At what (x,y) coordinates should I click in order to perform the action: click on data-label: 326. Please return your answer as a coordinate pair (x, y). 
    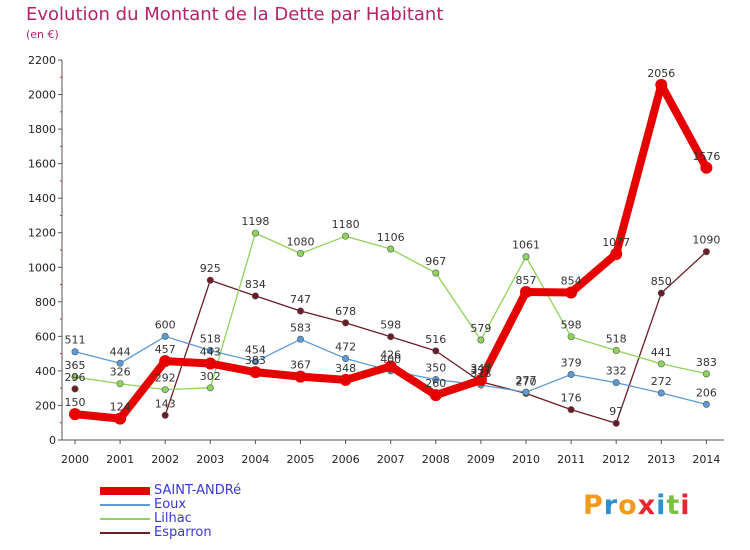
    Looking at the image, I should click on (120, 372).